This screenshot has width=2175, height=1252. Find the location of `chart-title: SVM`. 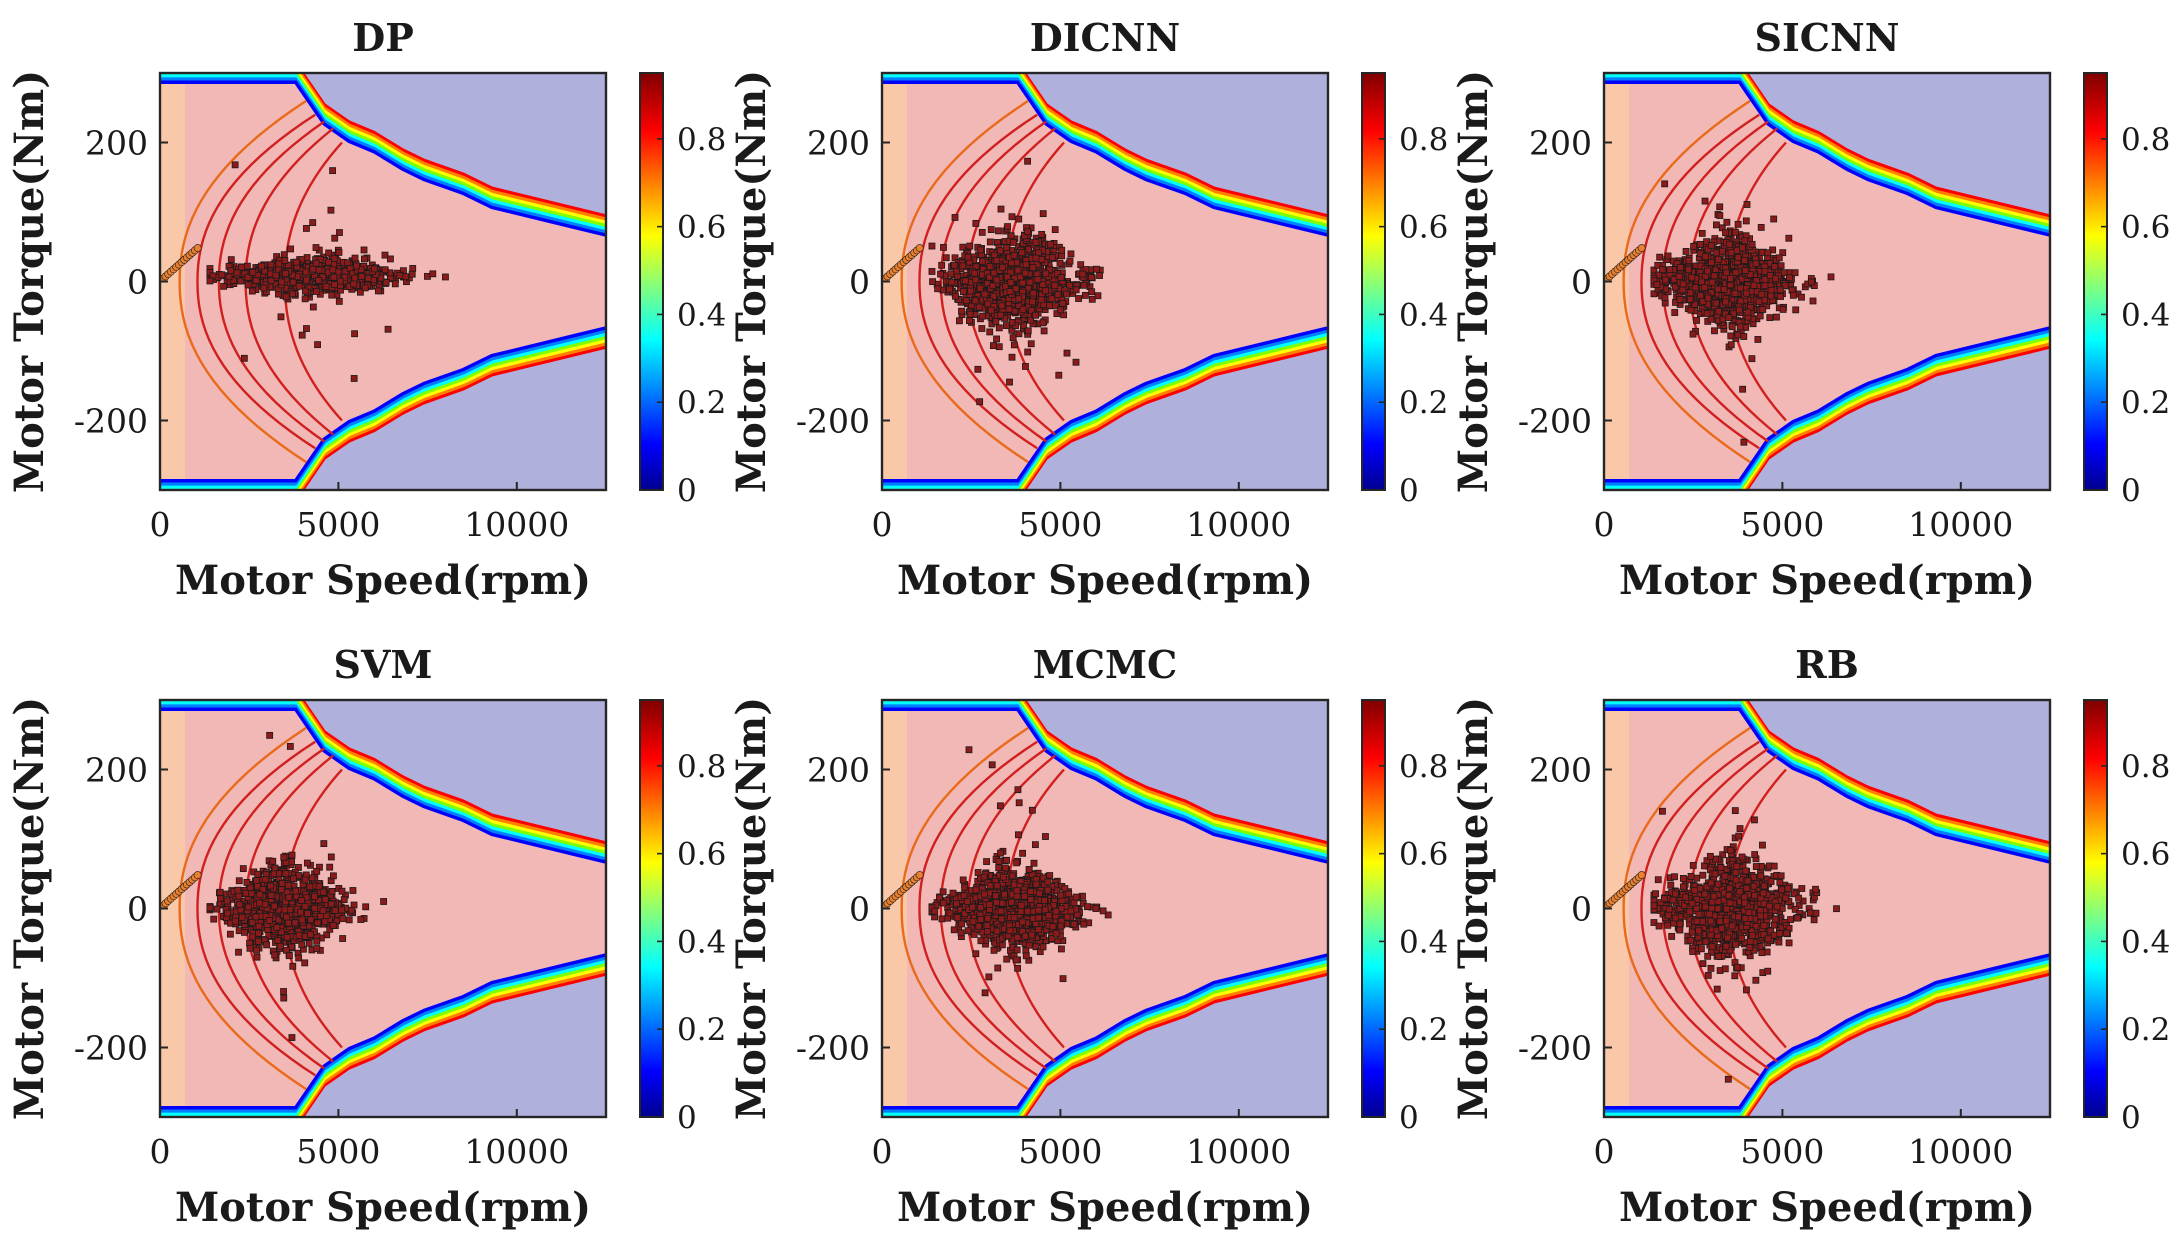

chart-title: SVM is located at coordinates (383, 664).